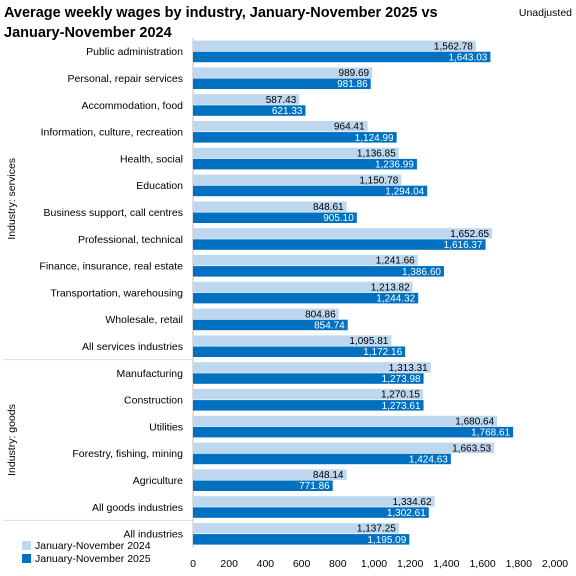 The height and width of the screenshot is (576, 576). Describe the element at coordinates (374, 138) in the screenshot. I see `data-label-2025: 1,124.99` at that location.